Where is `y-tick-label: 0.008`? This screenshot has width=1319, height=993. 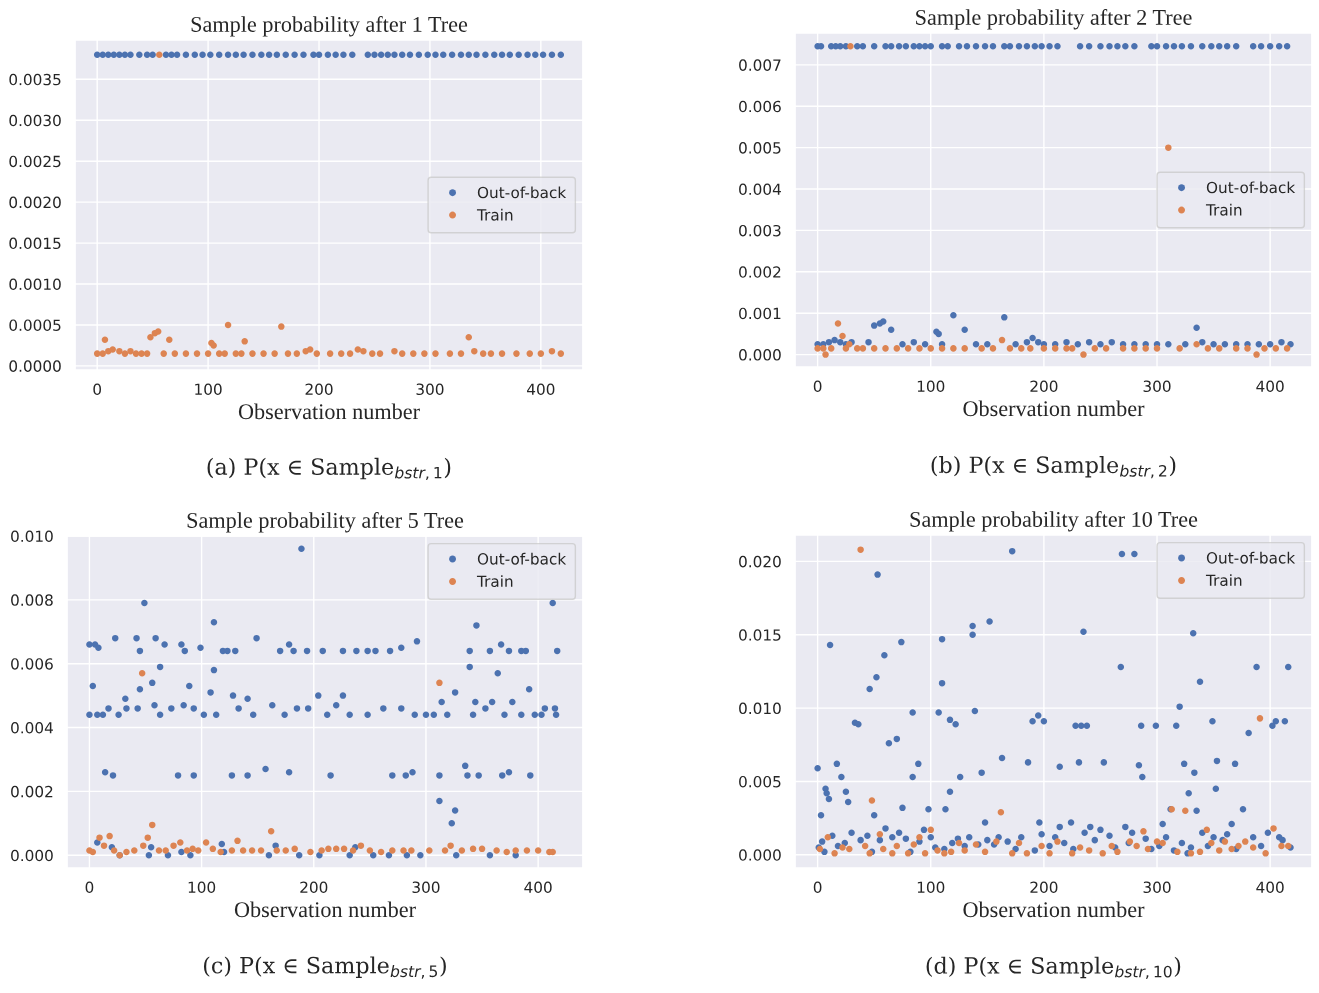
y-tick-label: 0.008 is located at coordinates (32, 600).